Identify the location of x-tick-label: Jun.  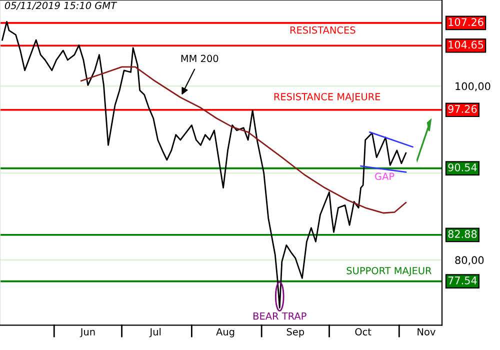
(87, 333).